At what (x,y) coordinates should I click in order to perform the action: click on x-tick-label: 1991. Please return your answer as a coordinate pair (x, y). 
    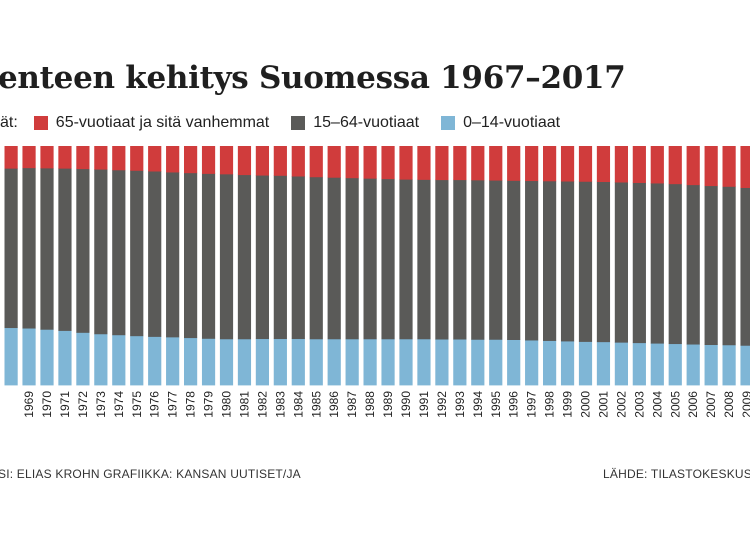
    Looking at the image, I should click on (424, 404).